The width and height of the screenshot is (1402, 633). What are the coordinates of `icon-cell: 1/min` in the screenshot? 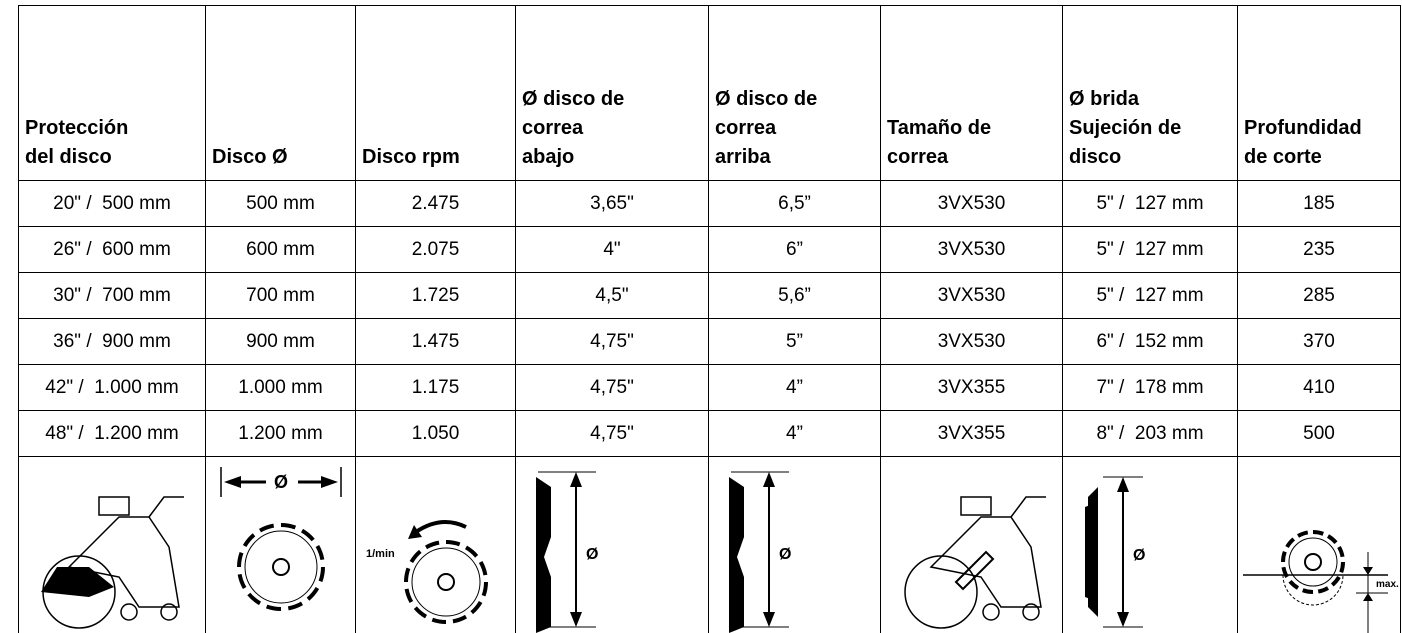 It's located at (436, 545).